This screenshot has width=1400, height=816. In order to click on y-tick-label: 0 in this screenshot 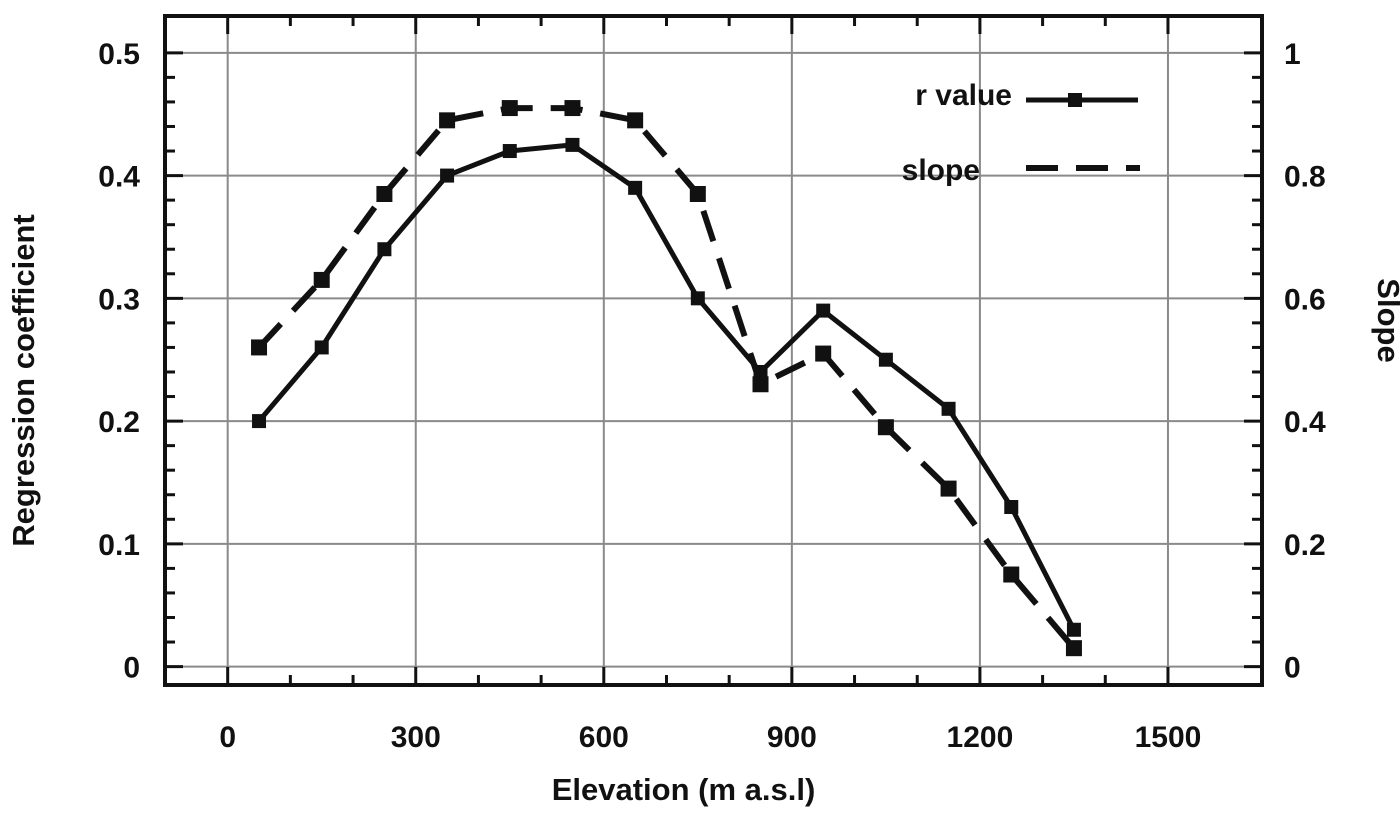, I will do `click(131, 668)`.